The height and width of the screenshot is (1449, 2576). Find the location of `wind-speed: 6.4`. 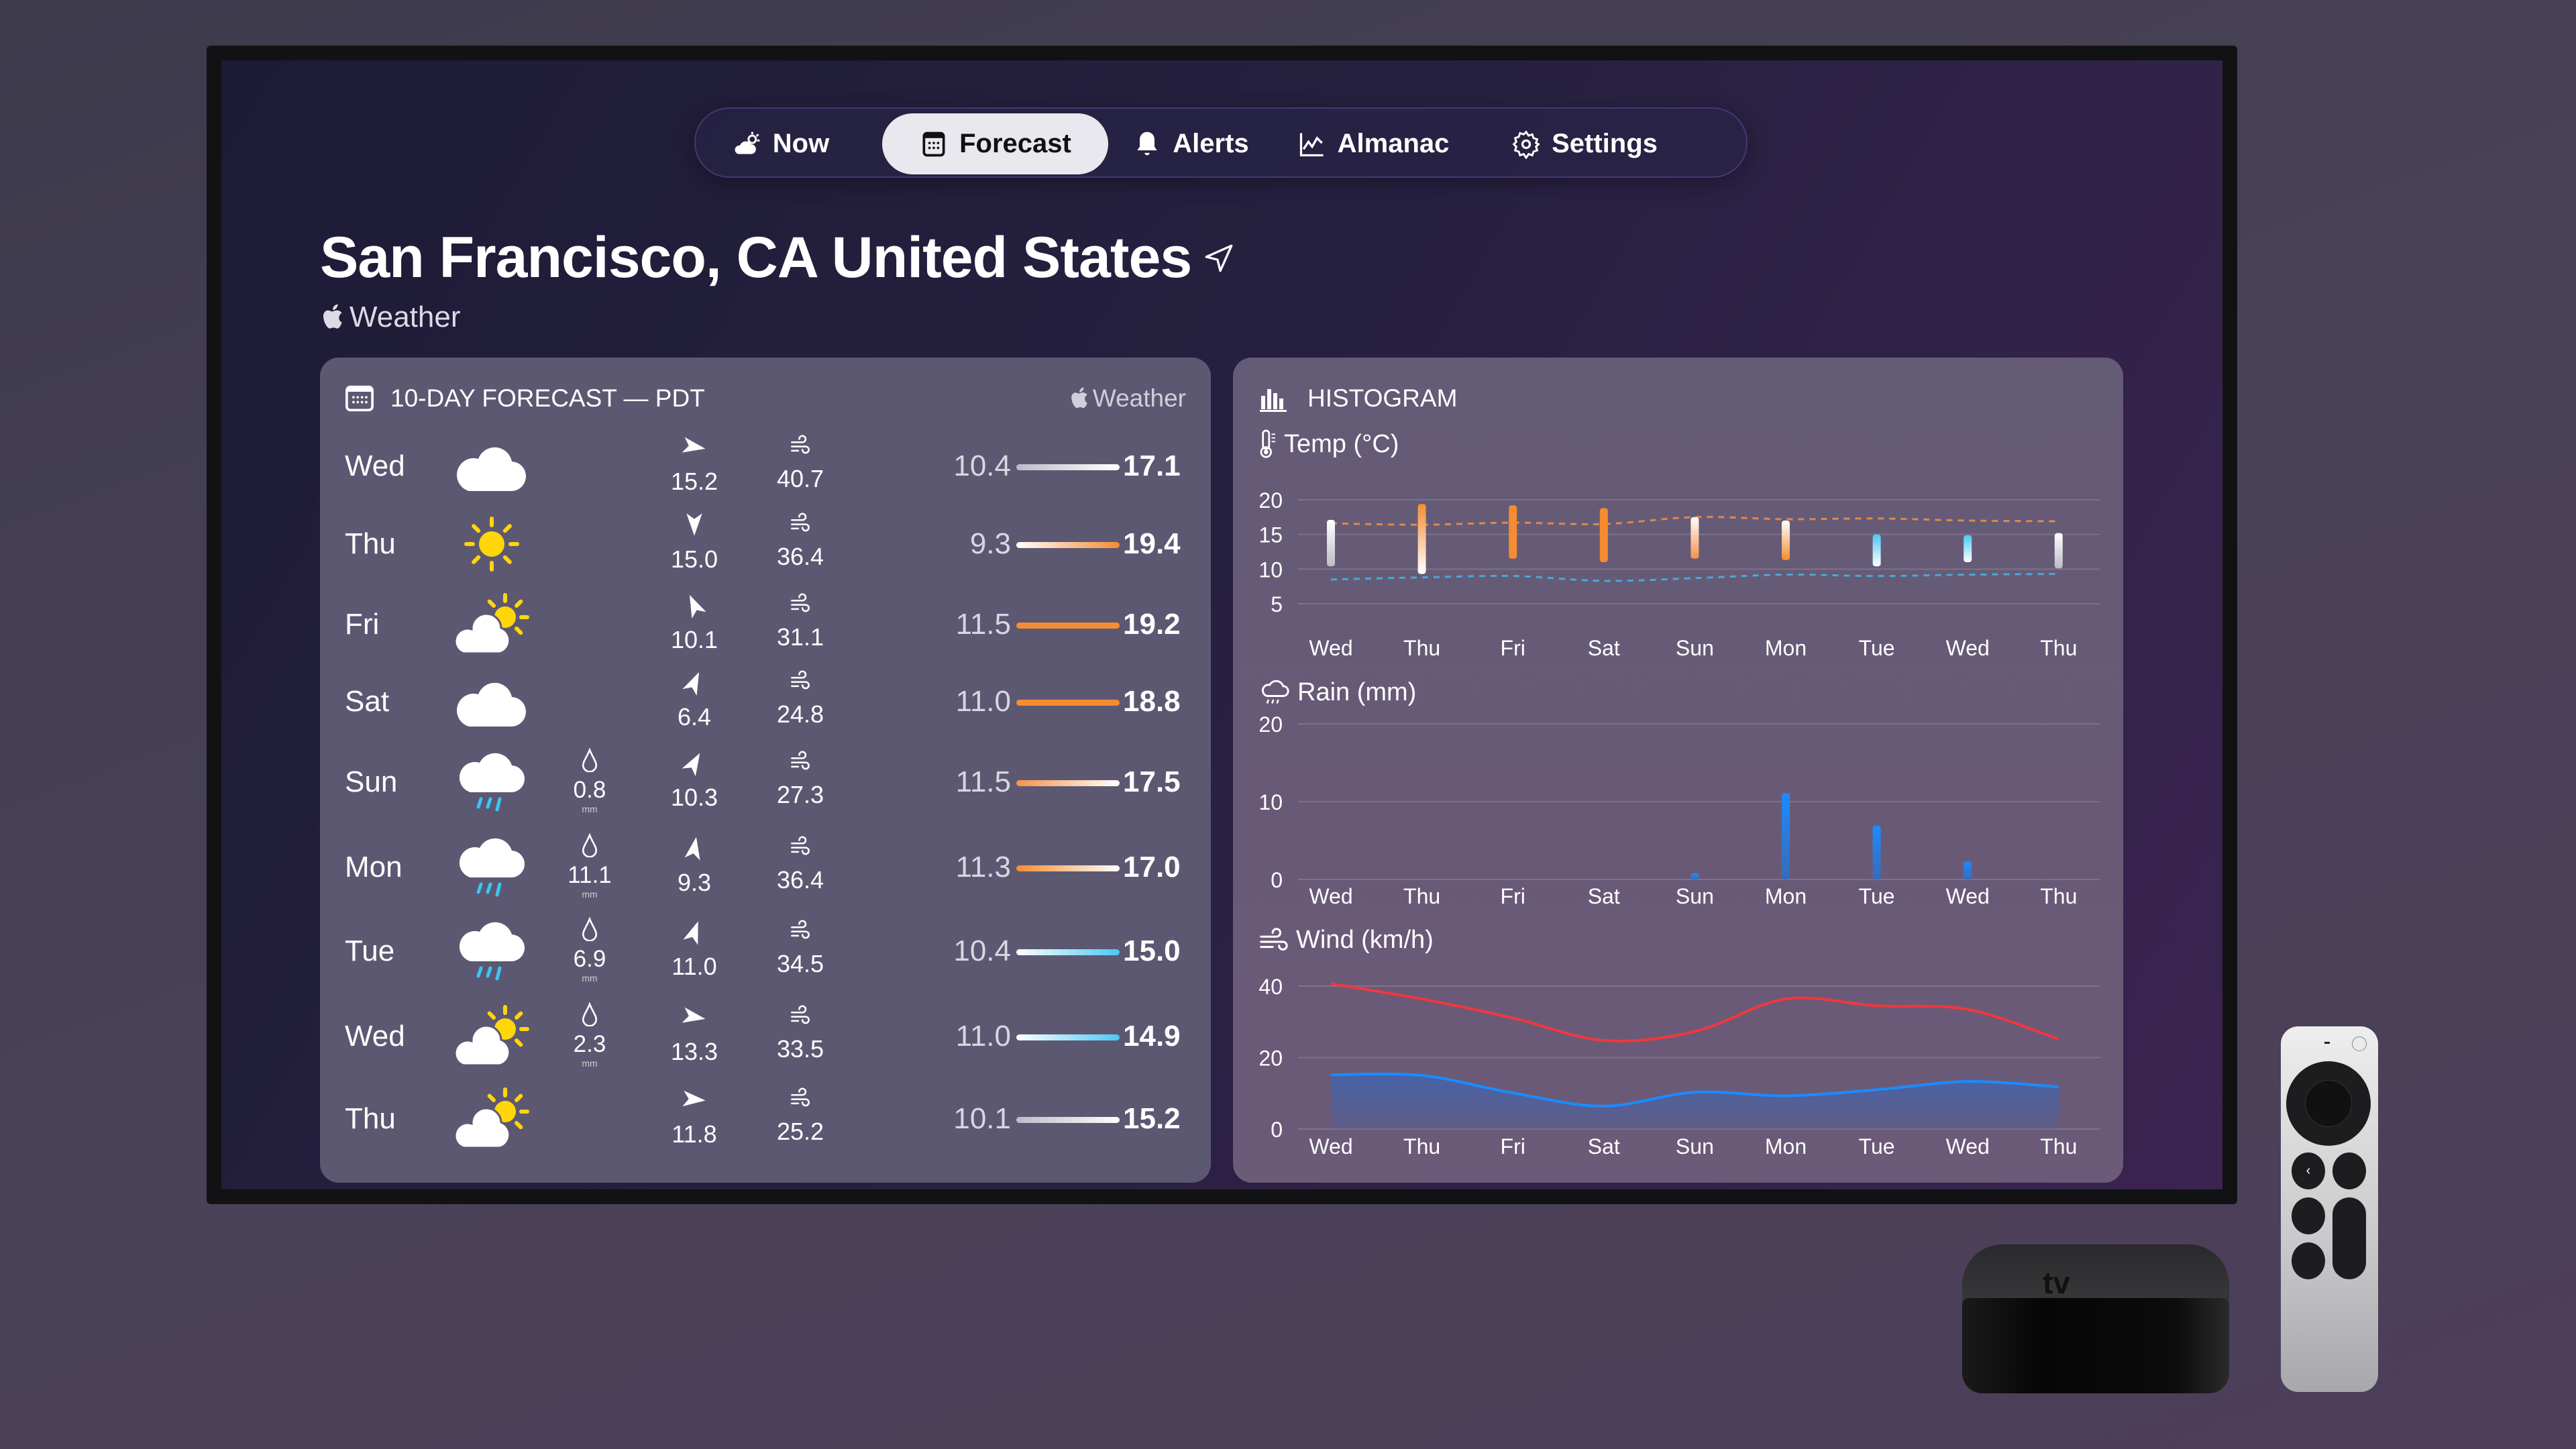

wind-speed: 6.4 is located at coordinates (694, 700).